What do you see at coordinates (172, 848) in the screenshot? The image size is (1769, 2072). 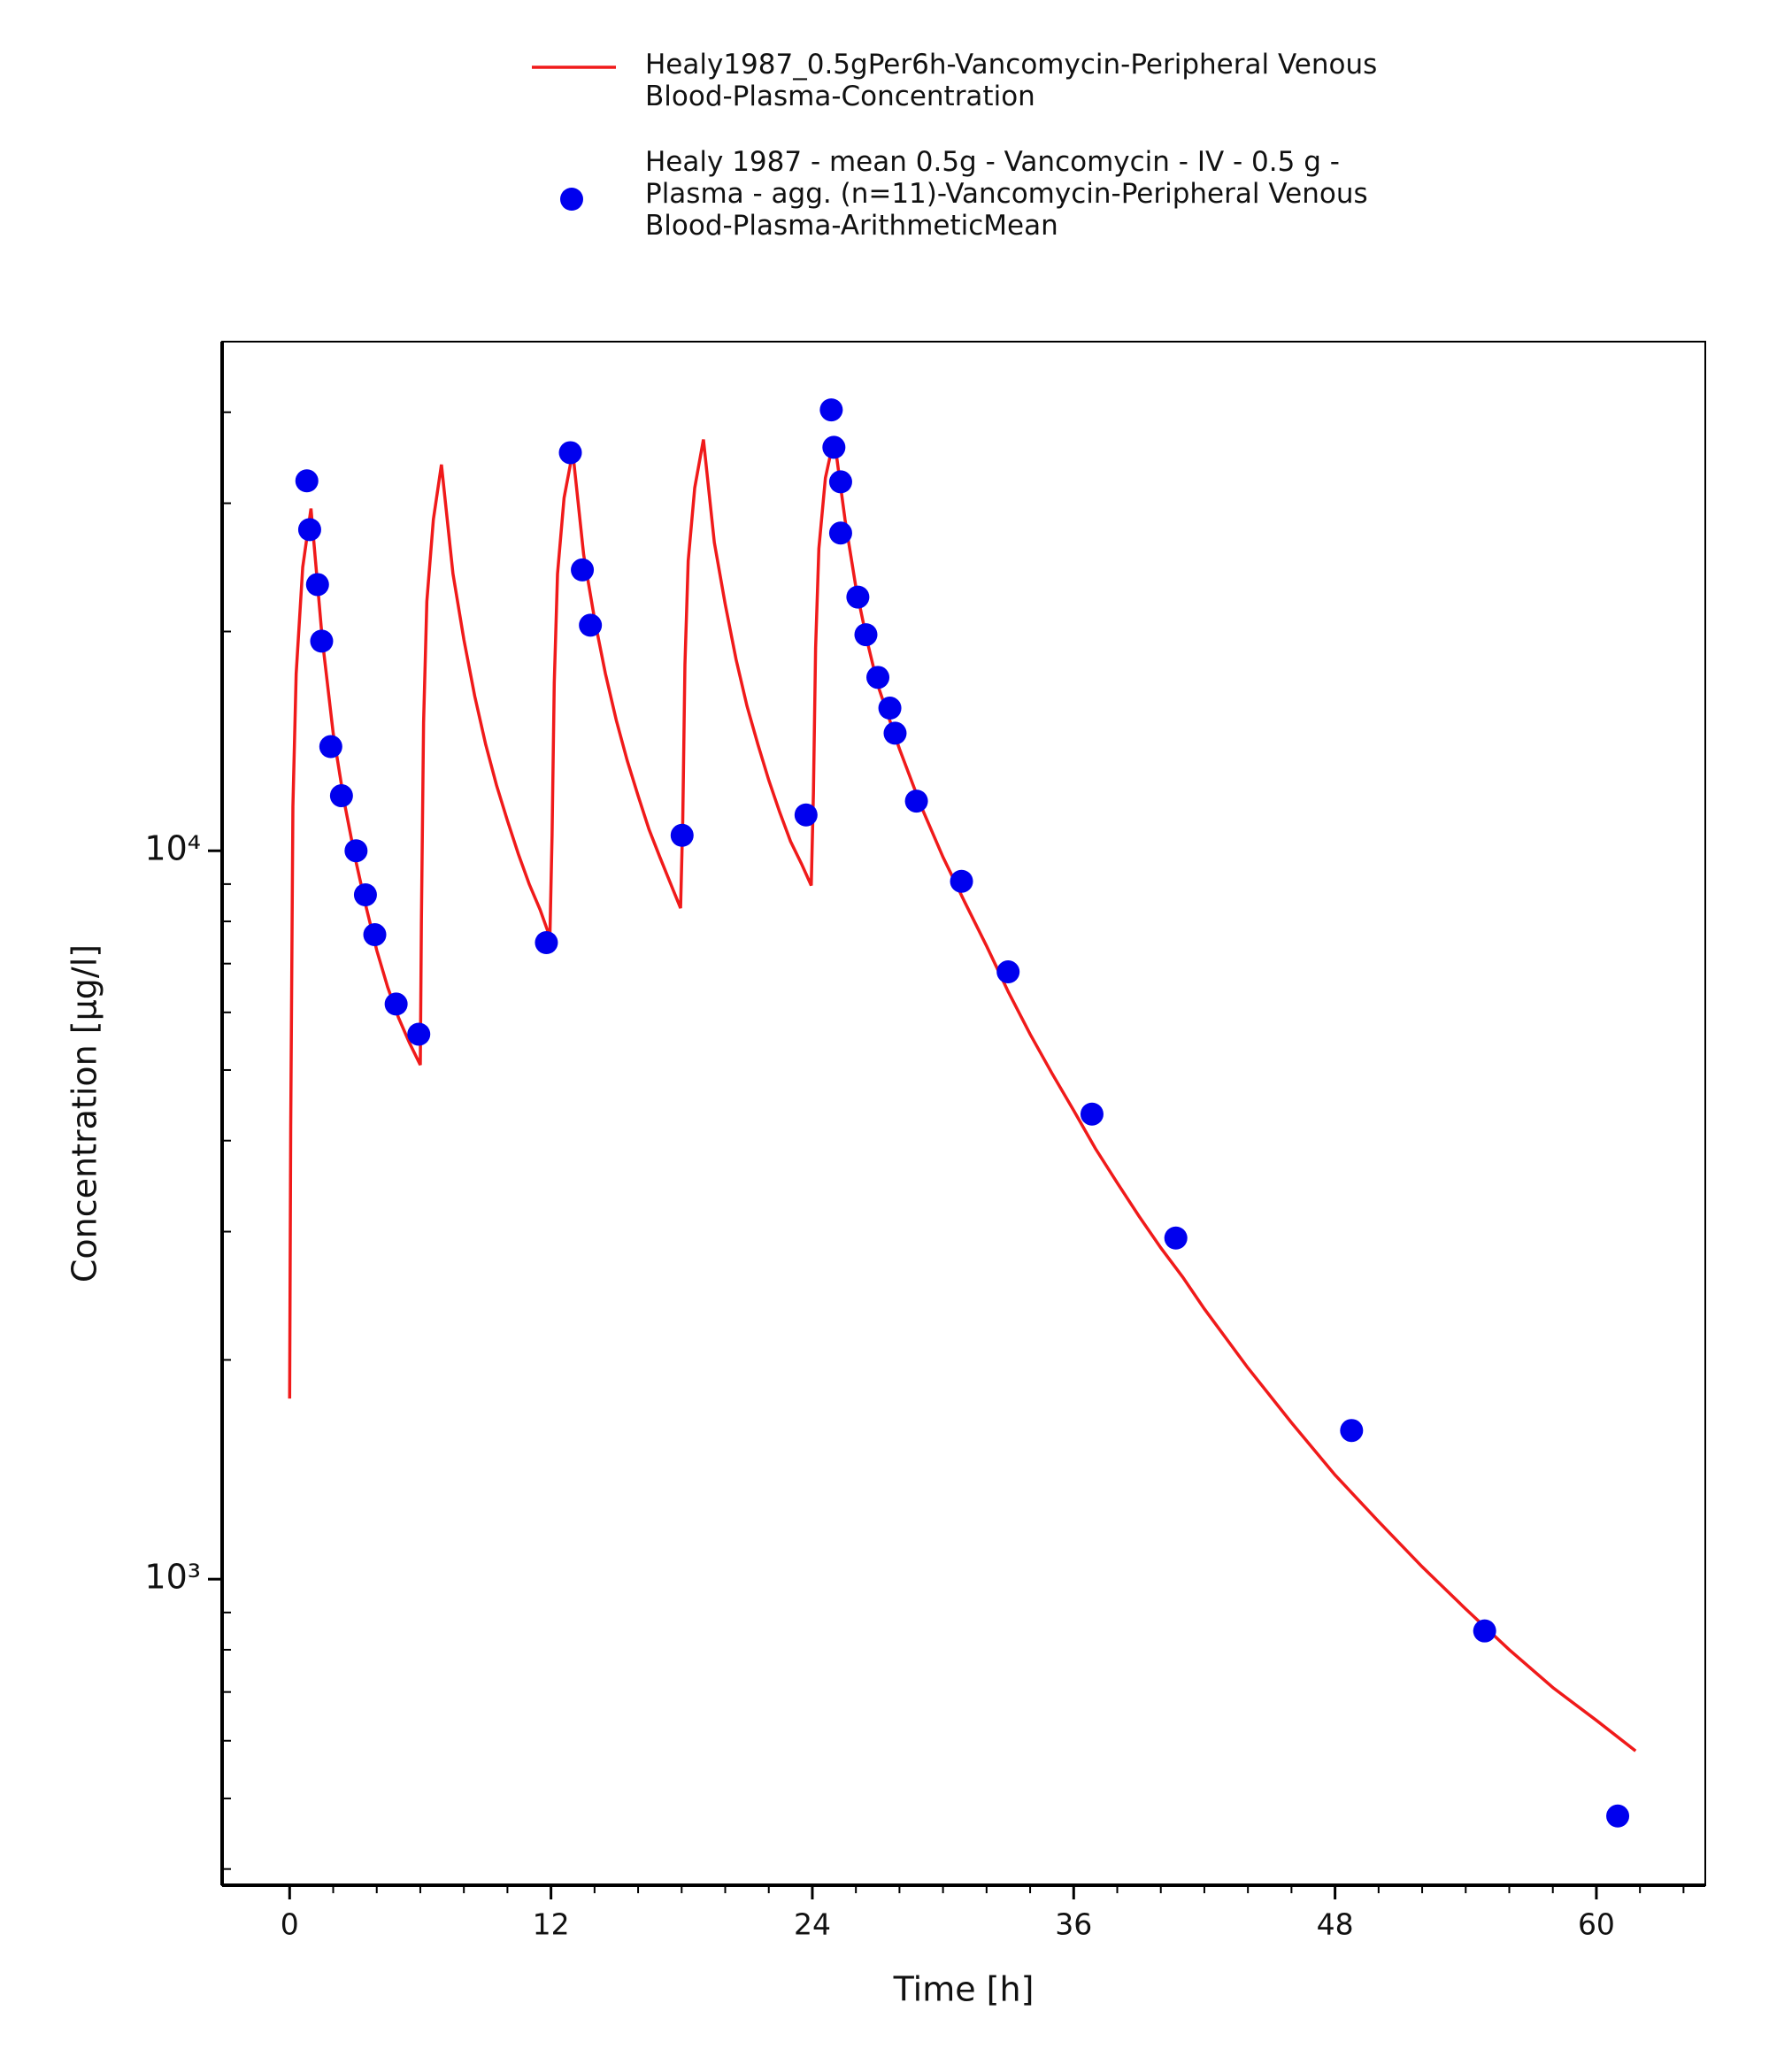 I see `y-tick-label: 10⁴` at bounding box center [172, 848].